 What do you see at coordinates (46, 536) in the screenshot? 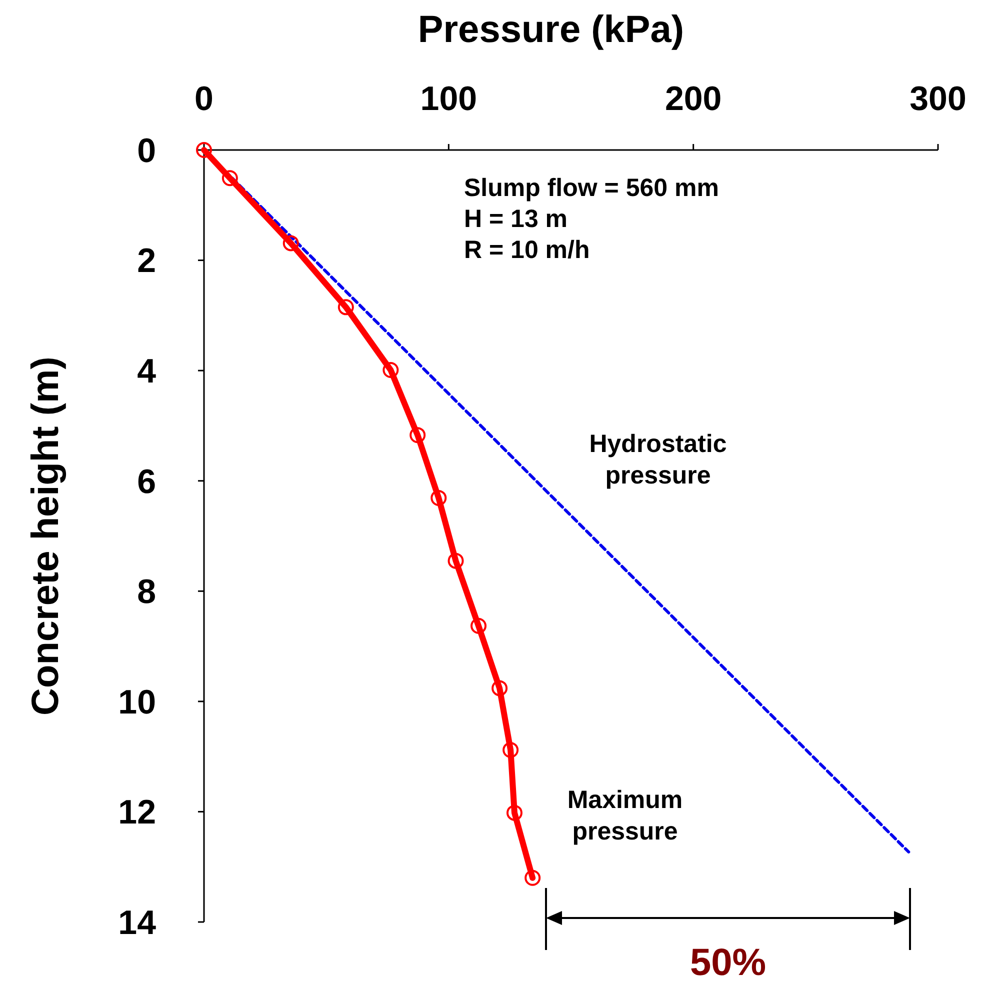
I see `y-axis-title: Concrete height (m)` at bounding box center [46, 536].